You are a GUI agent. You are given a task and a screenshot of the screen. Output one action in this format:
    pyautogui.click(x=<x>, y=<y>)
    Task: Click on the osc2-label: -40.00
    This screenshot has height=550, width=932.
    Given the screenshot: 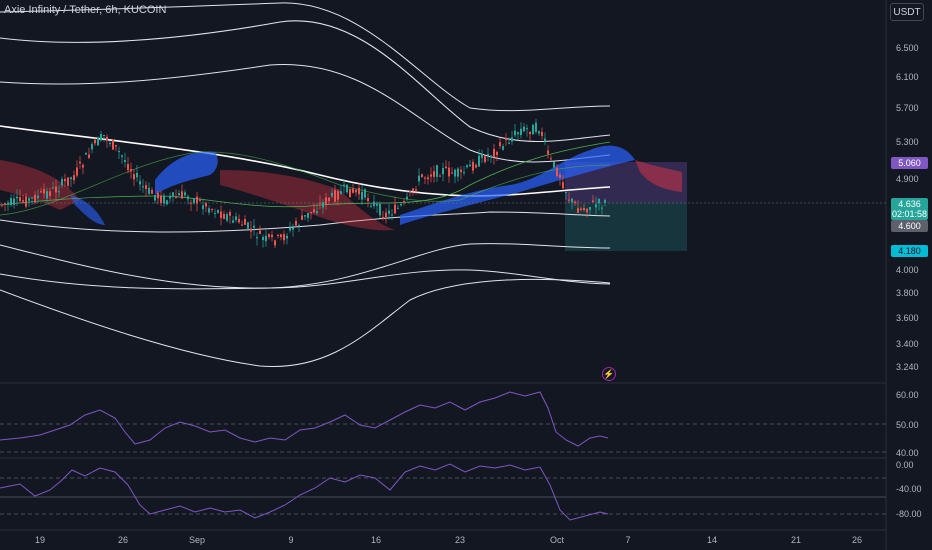 What is the action you would take?
    pyautogui.click(x=909, y=489)
    